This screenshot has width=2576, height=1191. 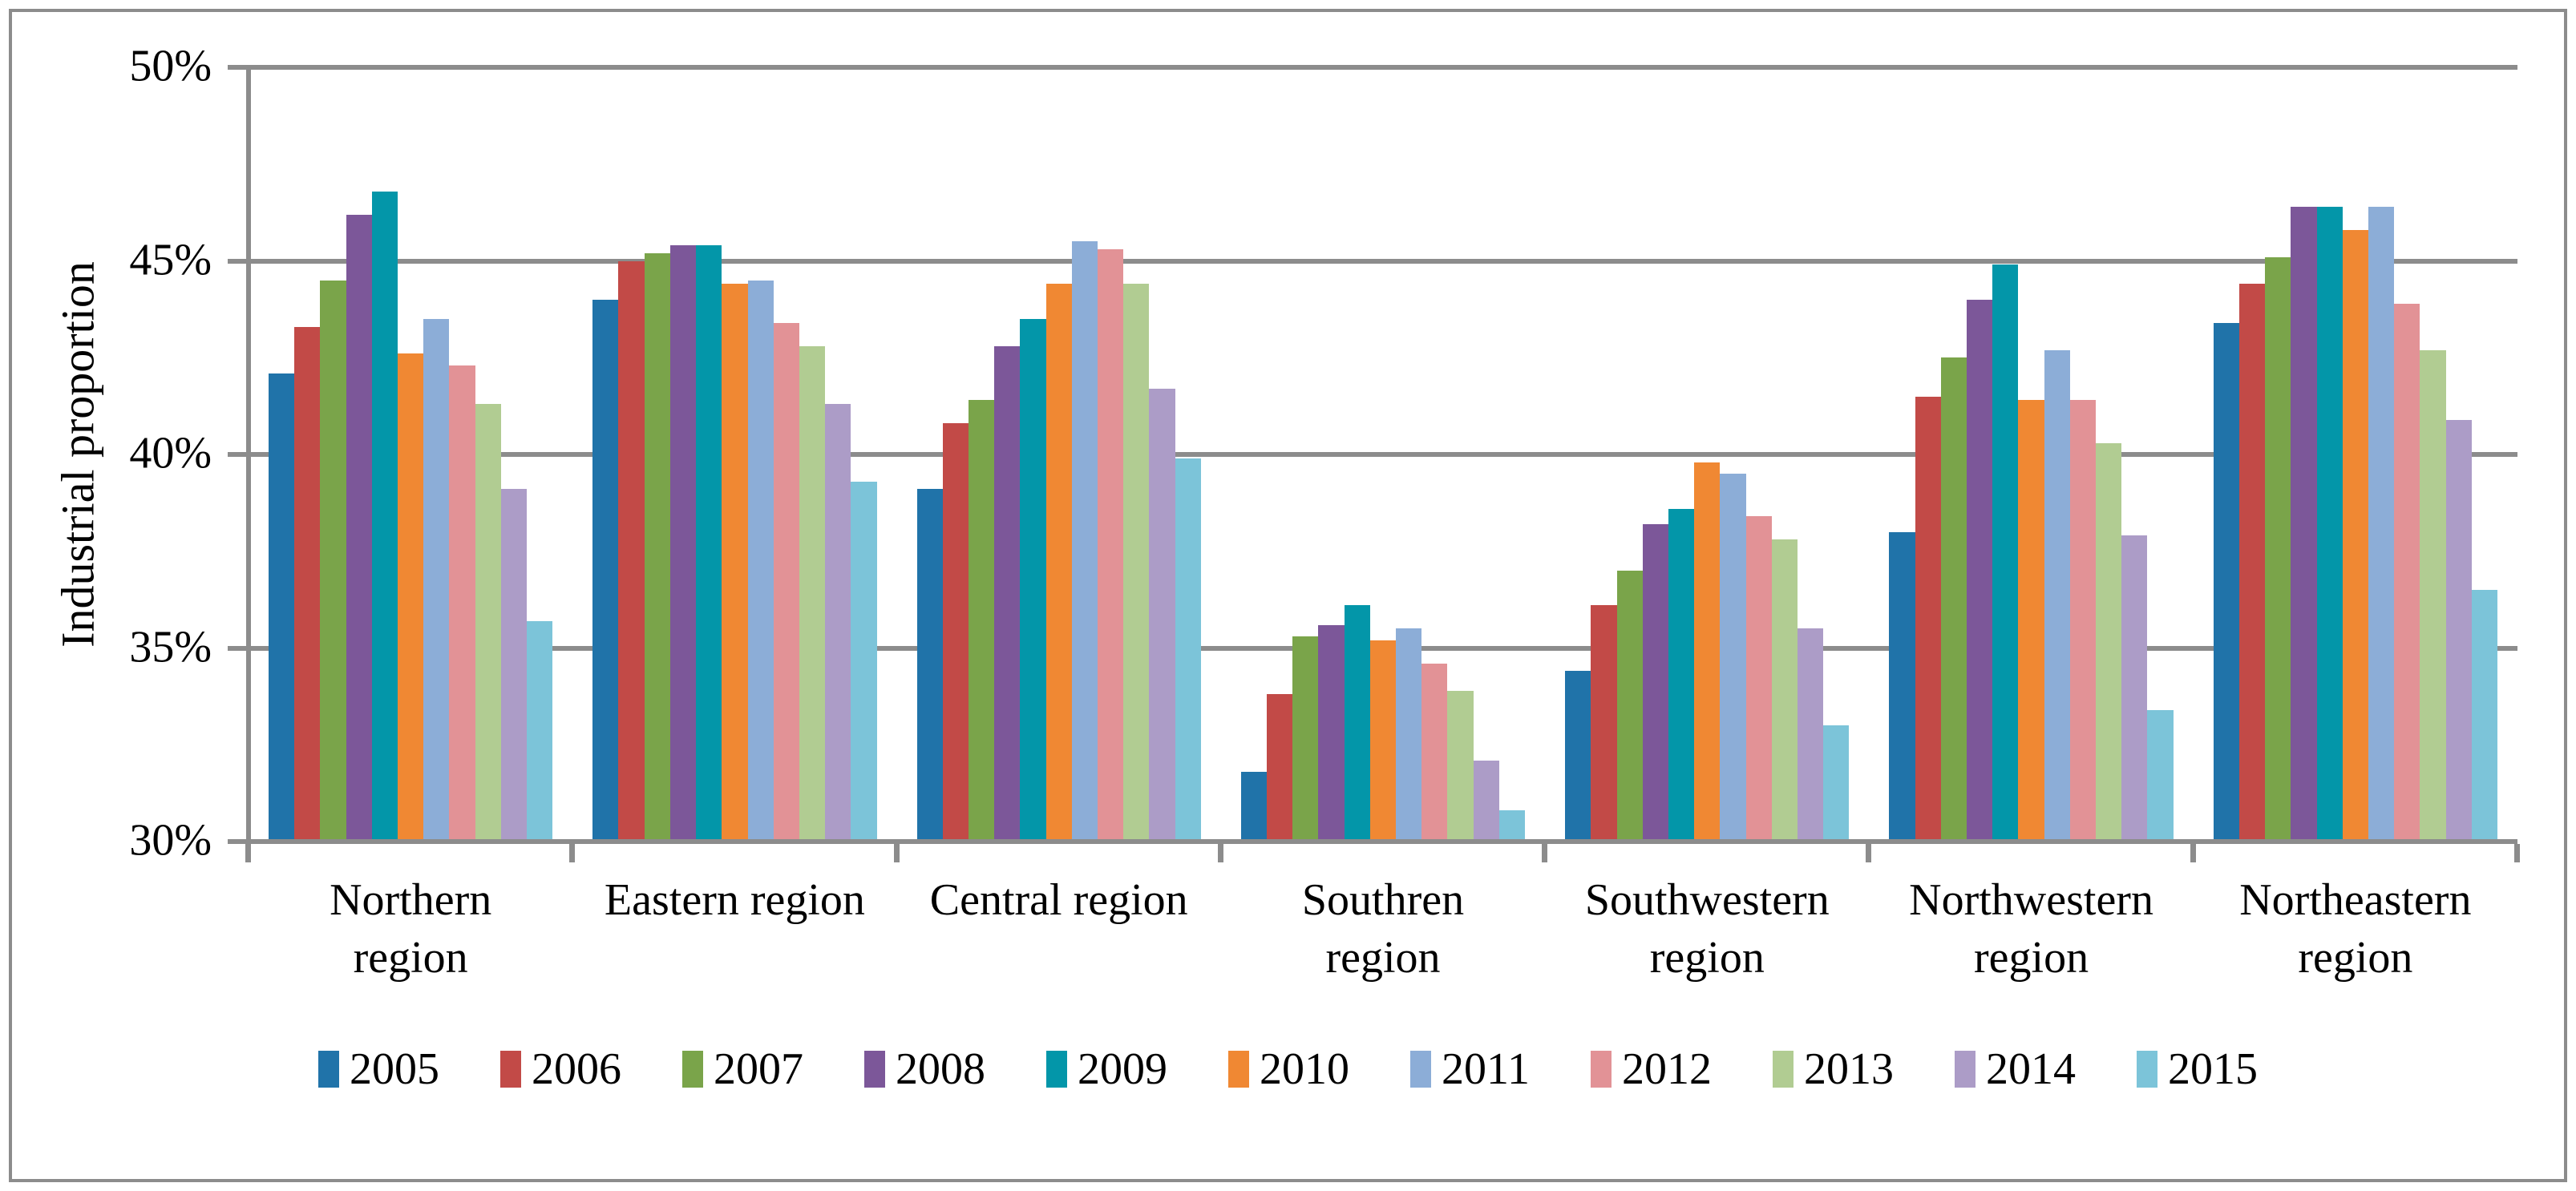 I want to click on bar-group-eastern-region, so click(x=734, y=454).